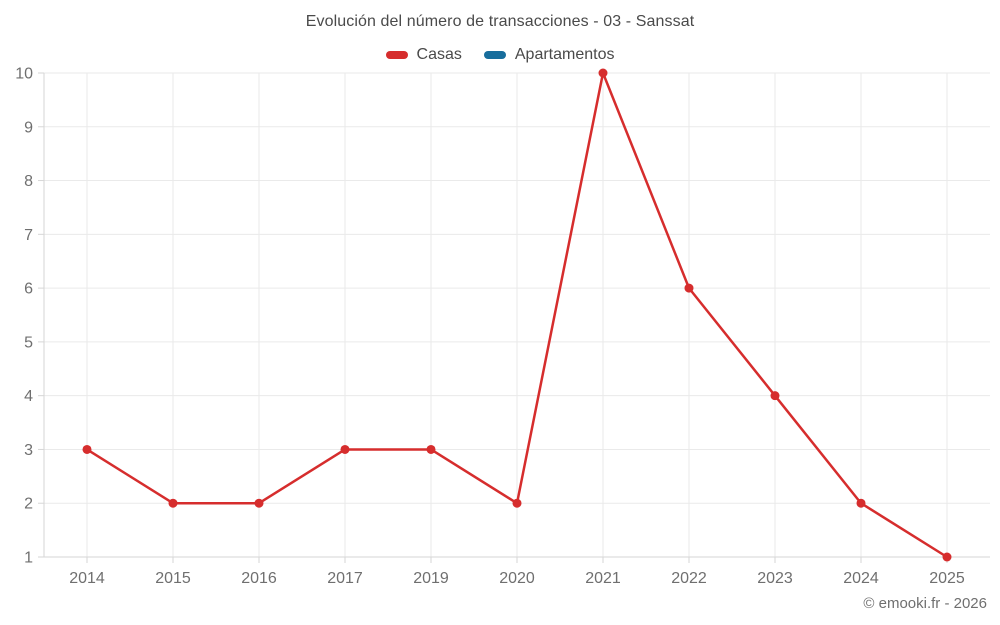 The image size is (1000, 625). Describe the element at coordinates (431, 449) in the screenshot. I see `data-point-2019` at that location.